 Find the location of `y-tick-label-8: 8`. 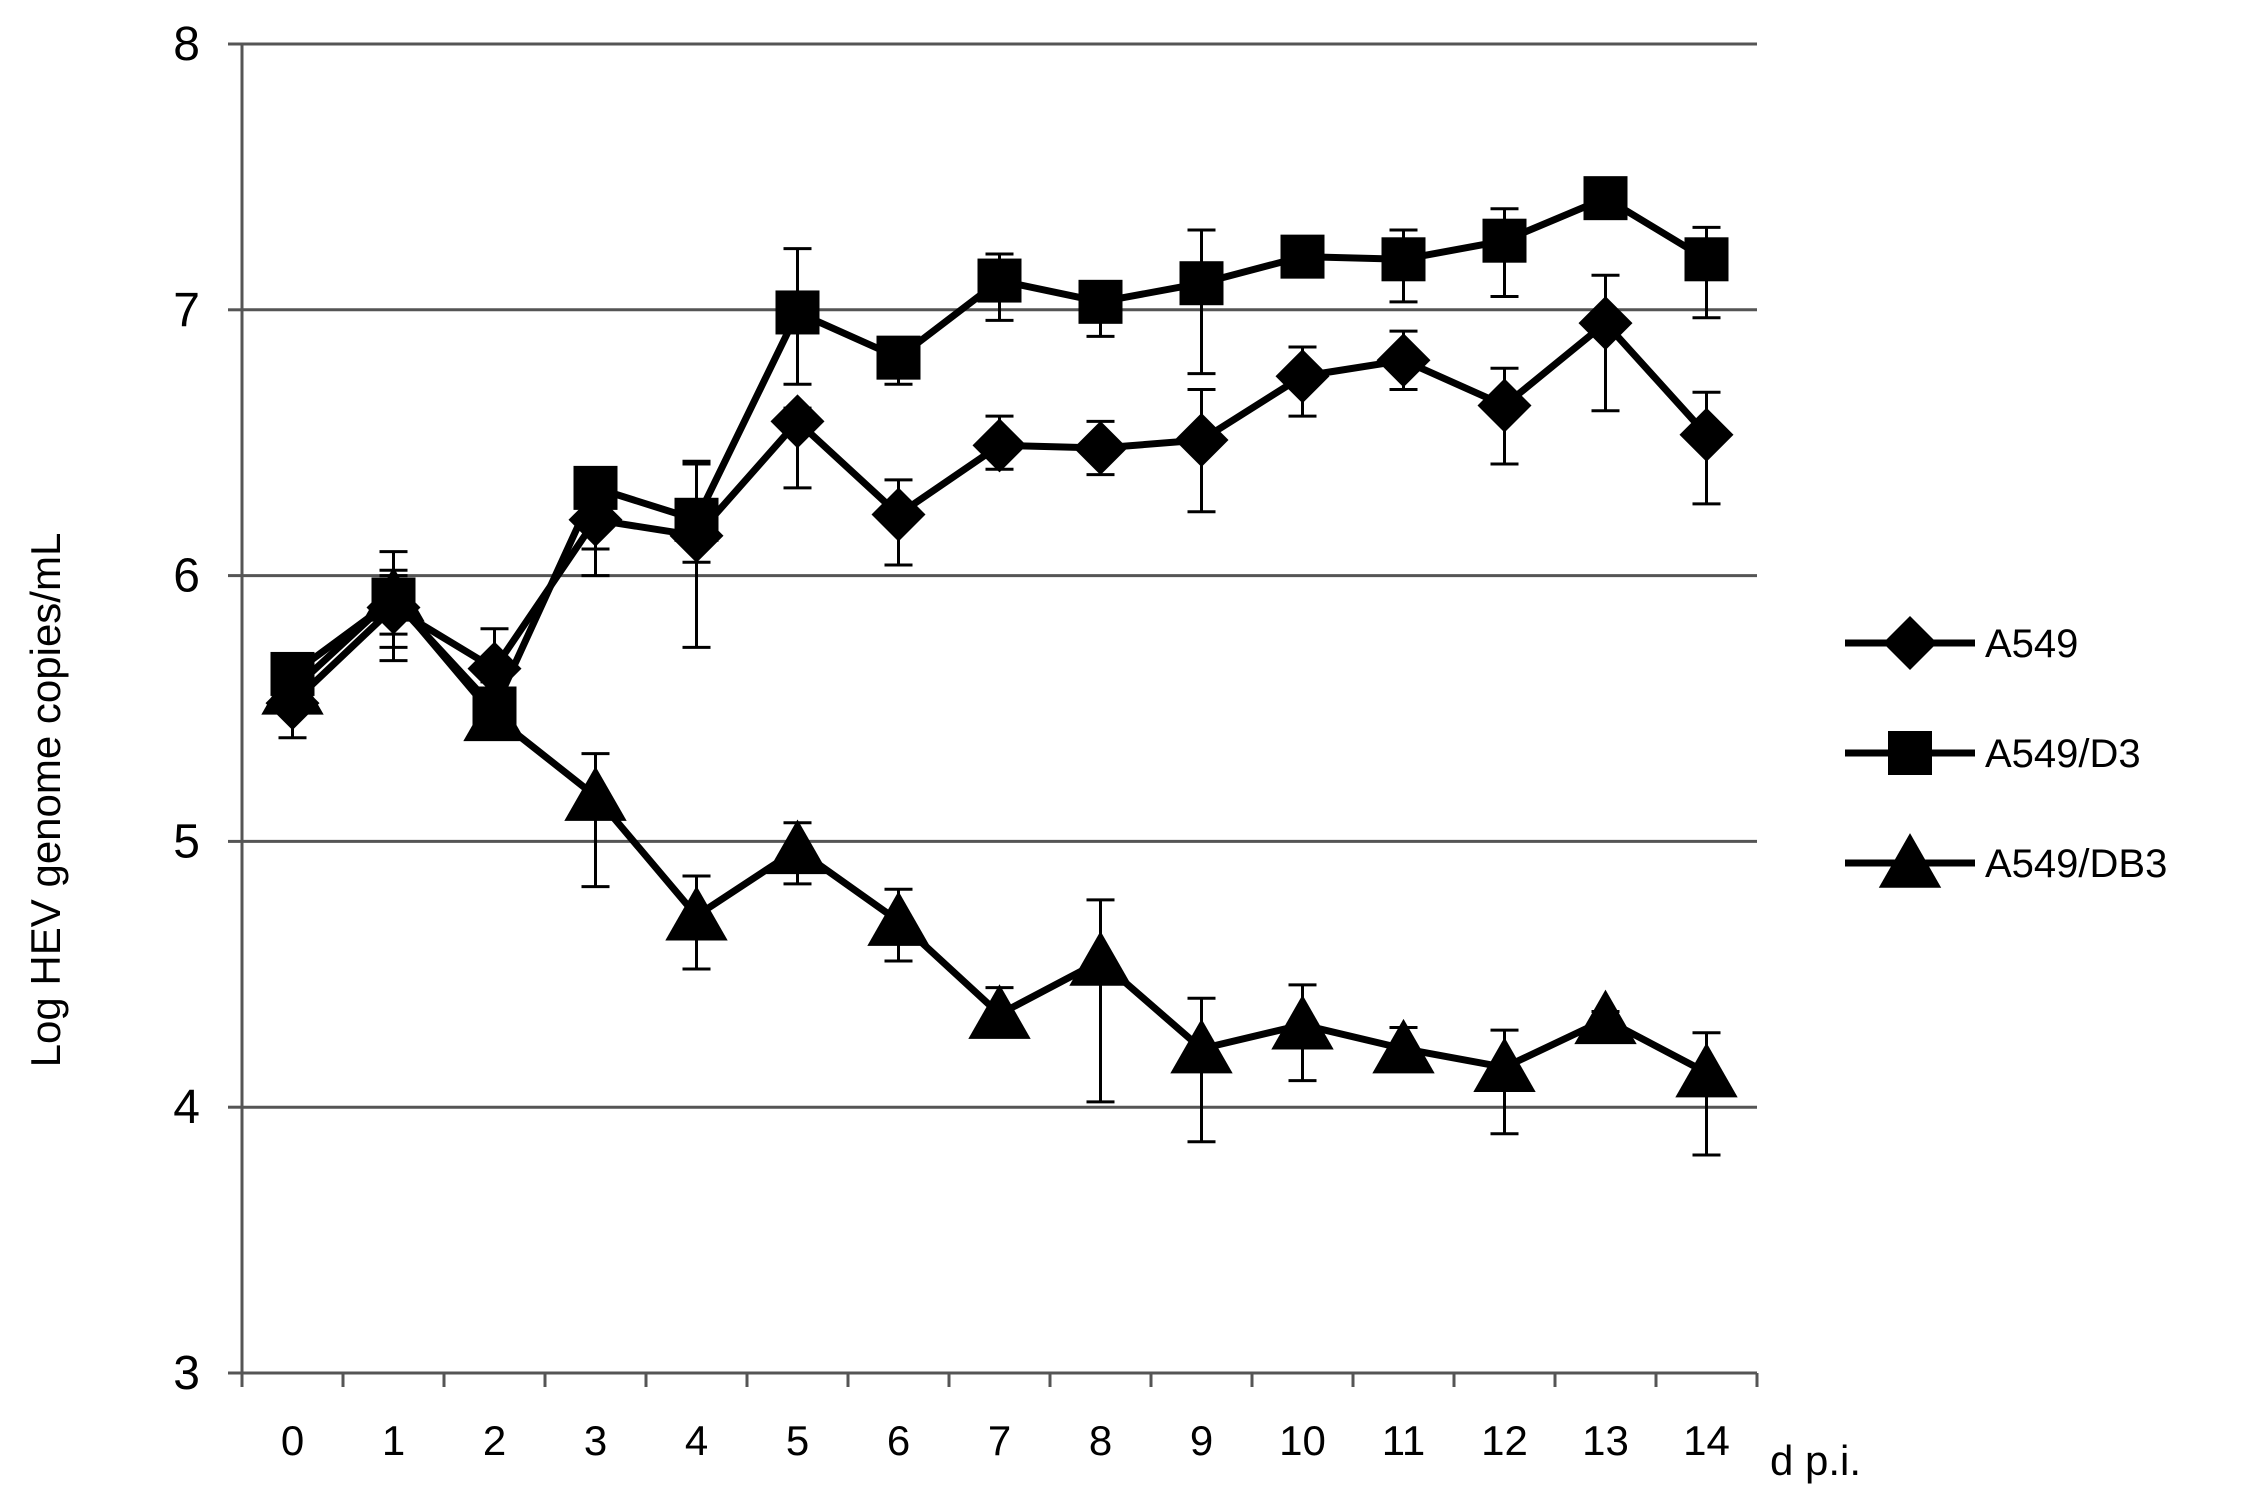

y-tick-label-8: 8 is located at coordinates (186, 44).